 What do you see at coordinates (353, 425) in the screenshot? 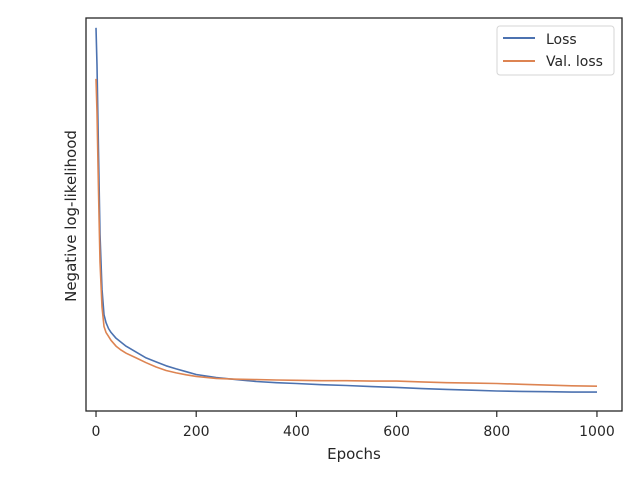
I see `x-axis-ticks: 0 200 400 600 800 1000` at bounding box center [353, 425].